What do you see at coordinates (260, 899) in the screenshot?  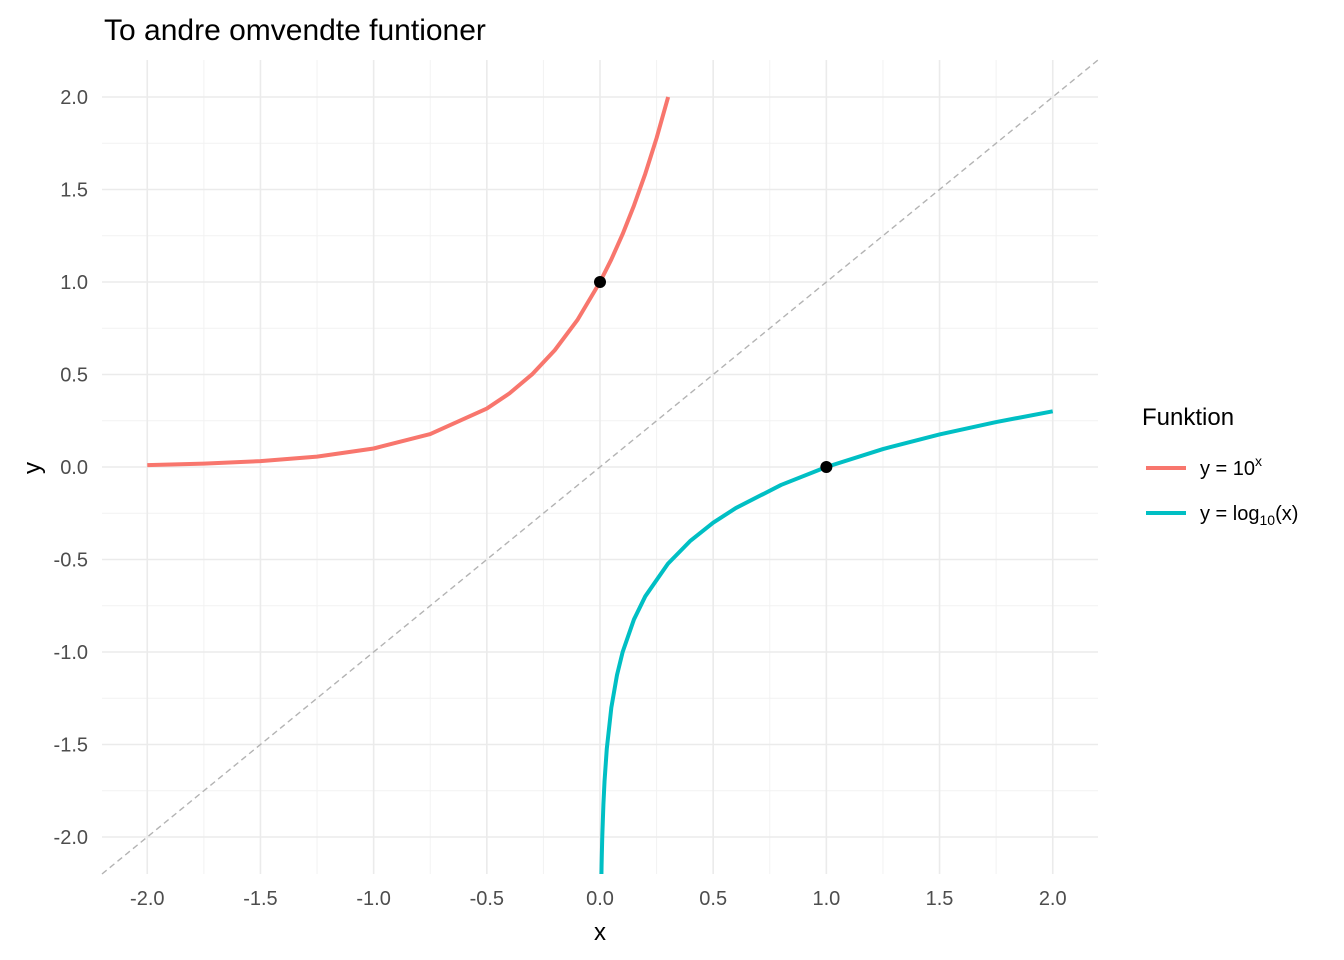 I see `x-tick-label: -1.5` at bounding box center [260, 899].